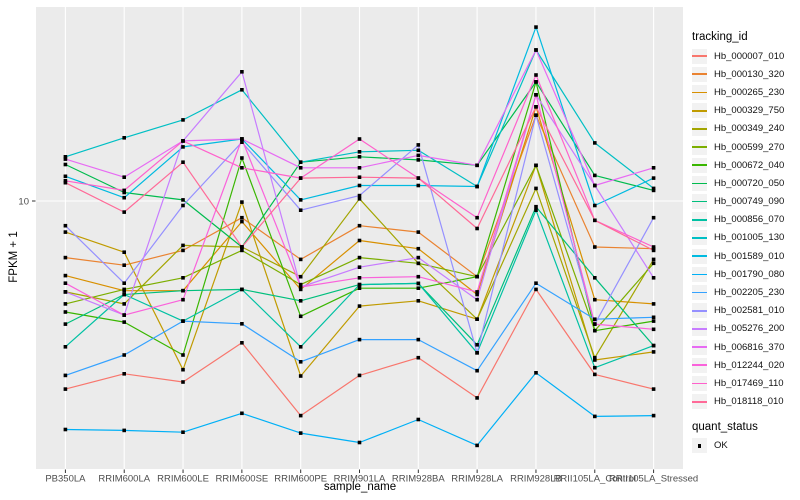  What do you see at coordinates (745, 402) in the screenshot?
I see `legend-item: Hb_018118_010` at bounding box center [745, 402].